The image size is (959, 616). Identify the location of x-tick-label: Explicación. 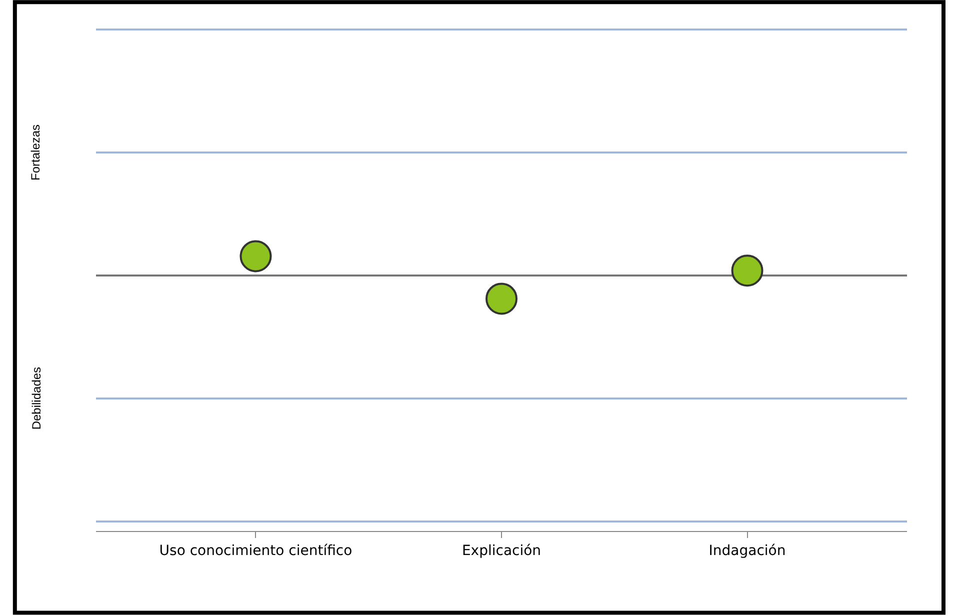
(502, 550).